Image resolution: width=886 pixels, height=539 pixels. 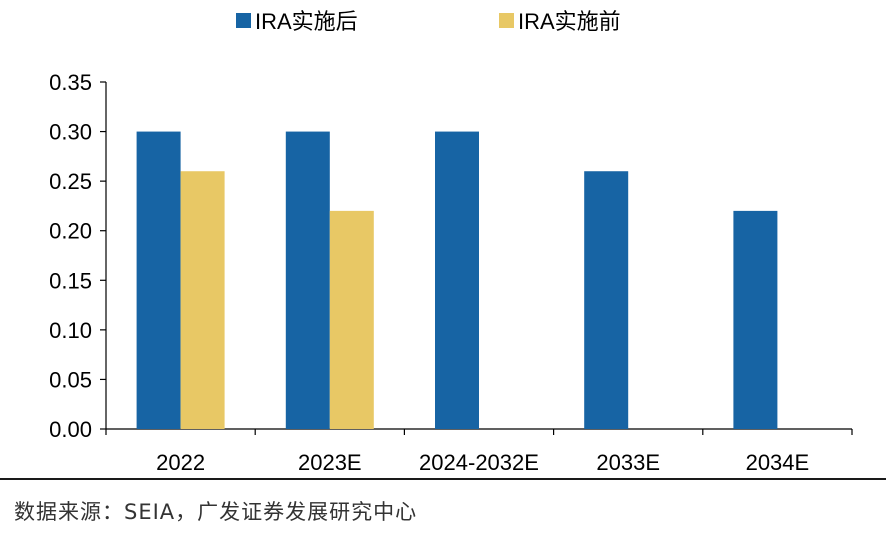 I want to click on x-tick-label: 2022, so click(x=180, y=462).